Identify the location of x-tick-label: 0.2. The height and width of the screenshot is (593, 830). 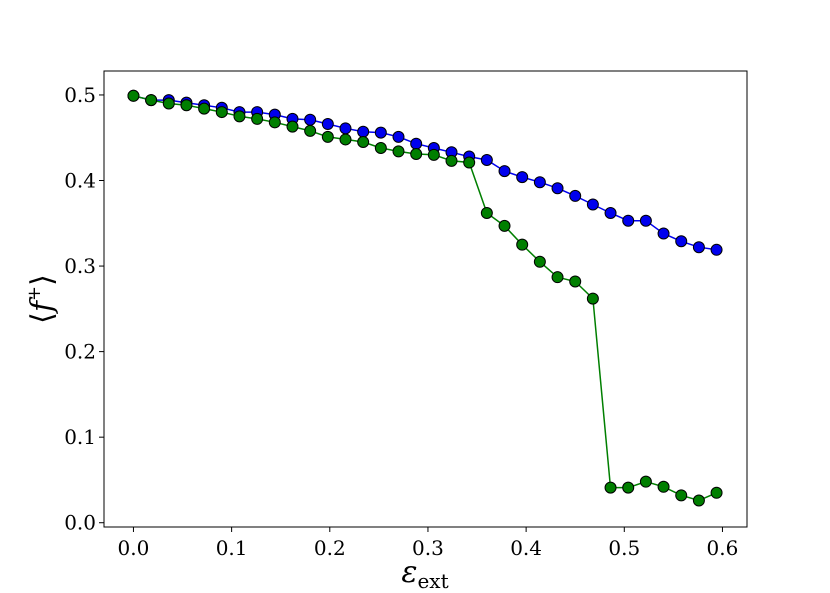
(330, 548).